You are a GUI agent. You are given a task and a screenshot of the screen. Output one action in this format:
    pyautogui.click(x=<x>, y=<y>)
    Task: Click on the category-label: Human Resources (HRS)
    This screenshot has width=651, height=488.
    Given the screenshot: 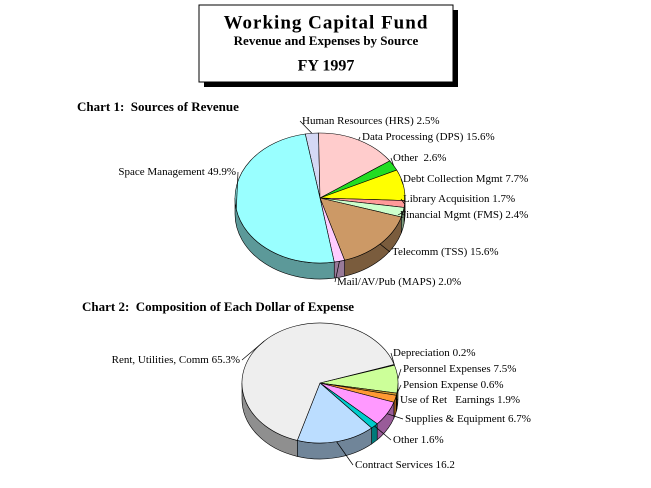 What is the action you would take?
    pyautogui.click(x=358, y=121)
    